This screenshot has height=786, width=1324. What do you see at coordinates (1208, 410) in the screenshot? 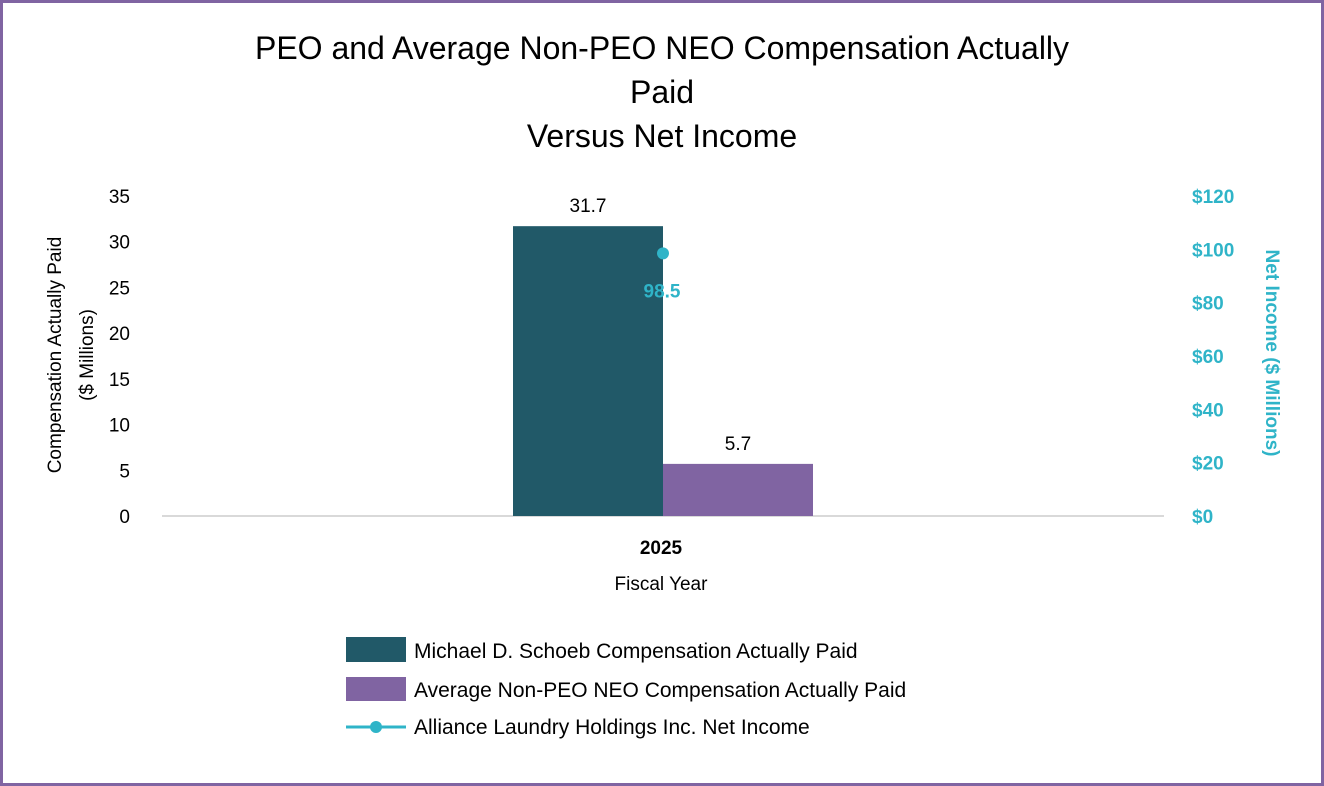
I see `y2-tick-label: $40` at bounding box center [1208, 410].